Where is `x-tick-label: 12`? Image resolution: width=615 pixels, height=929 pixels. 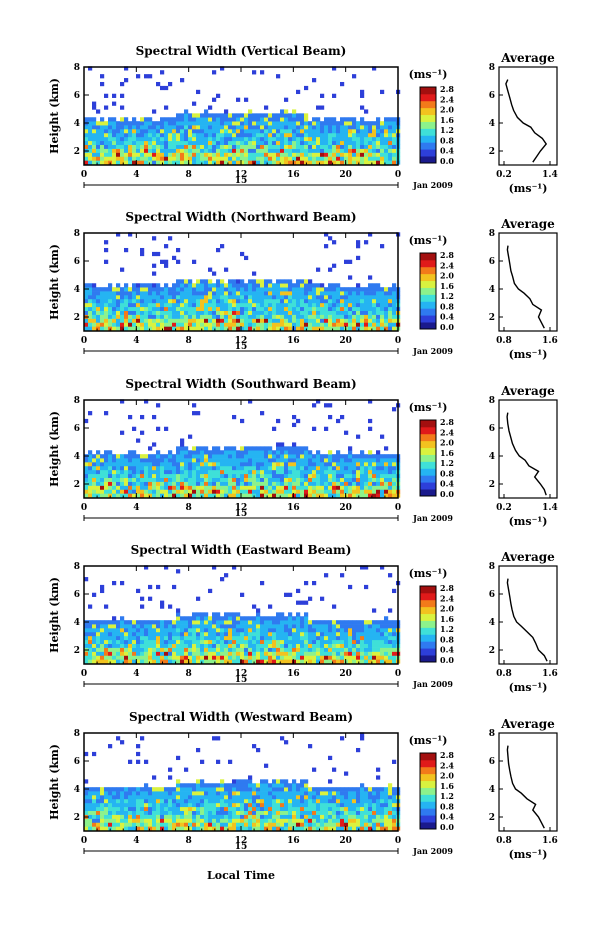 x-tick-label: 12 is located at coordinates (241, 341).